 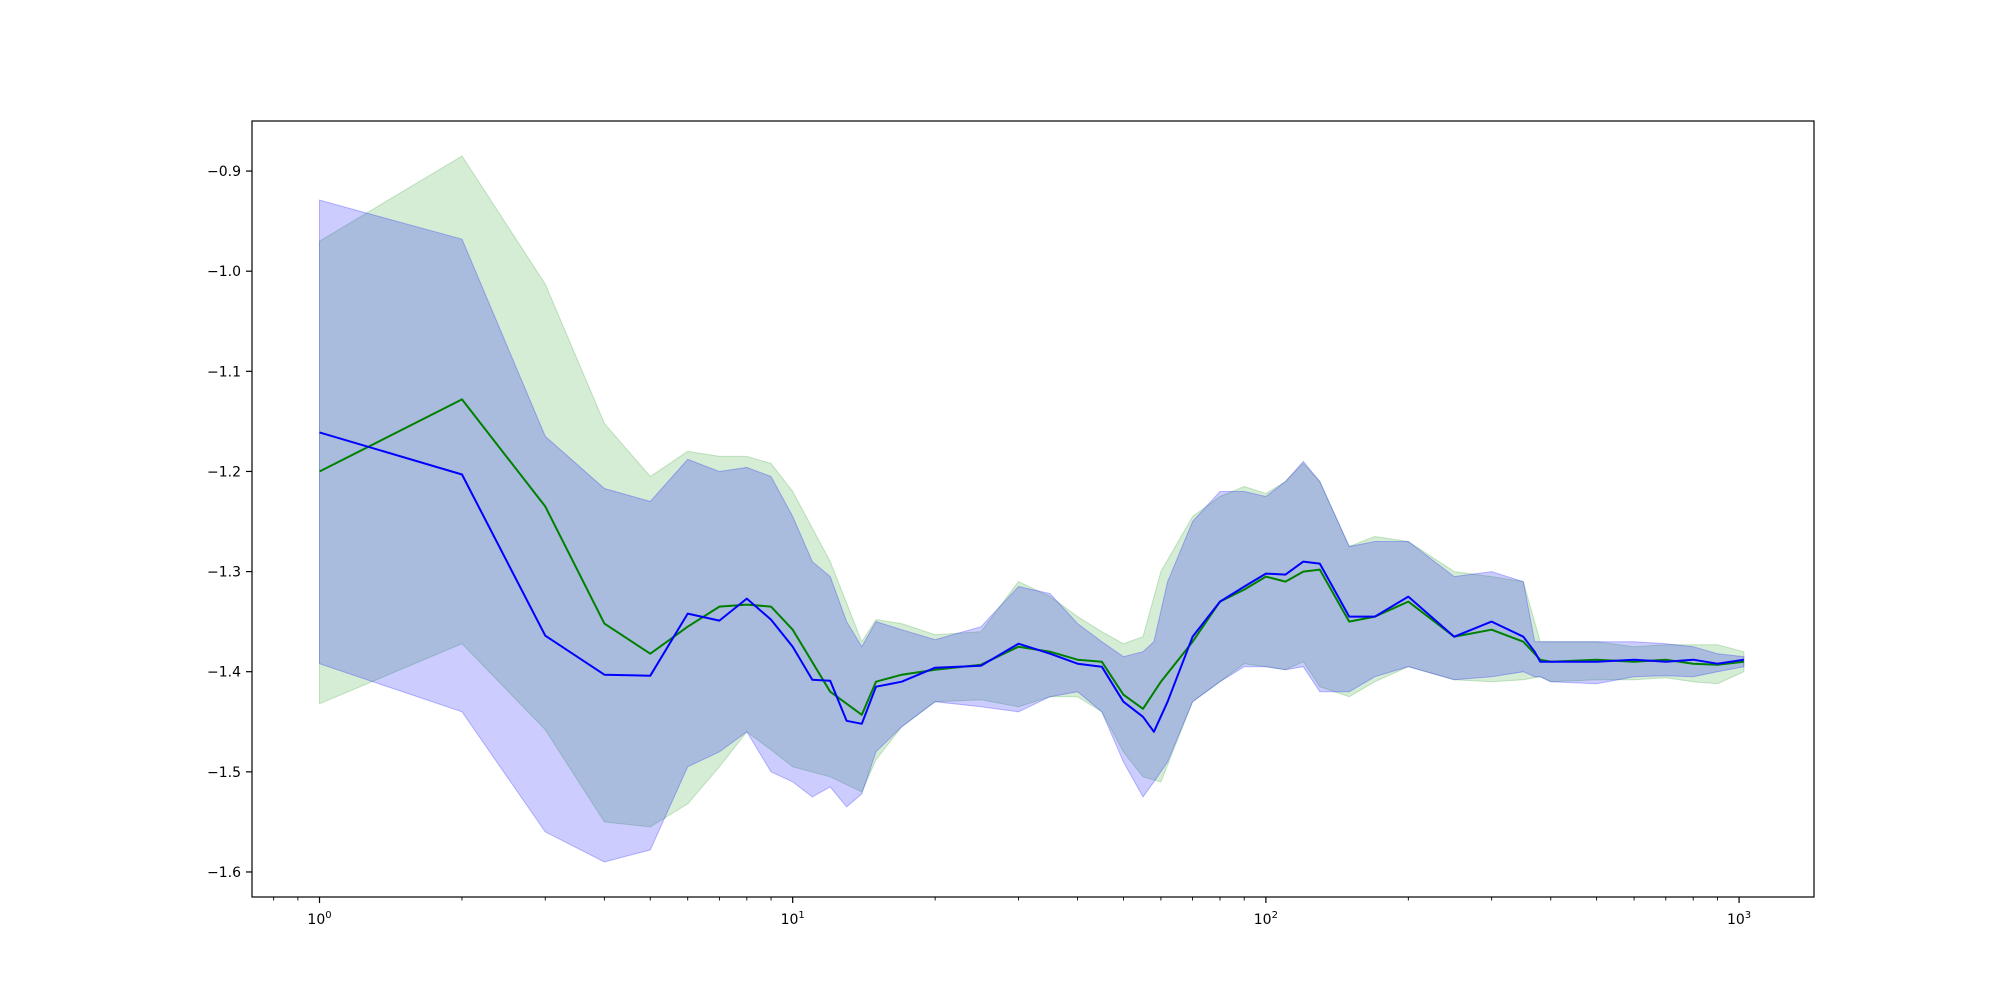 What do you see at coordinates (224, 472) in the screenshot?
I see `y-tick-label: −1.2` at bounding box center [224, 472].